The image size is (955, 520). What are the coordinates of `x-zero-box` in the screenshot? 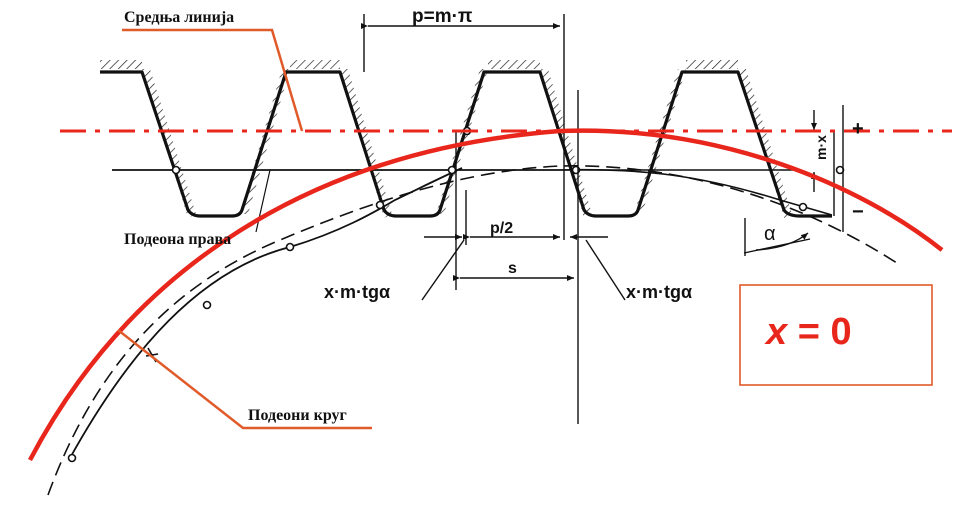 It's located at (836, 335).